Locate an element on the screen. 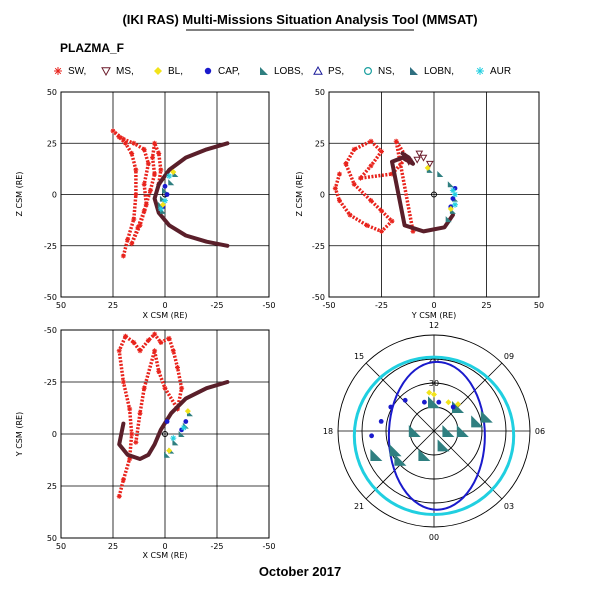  polar-angle-label: 18 is located at coordinates (328, 431).